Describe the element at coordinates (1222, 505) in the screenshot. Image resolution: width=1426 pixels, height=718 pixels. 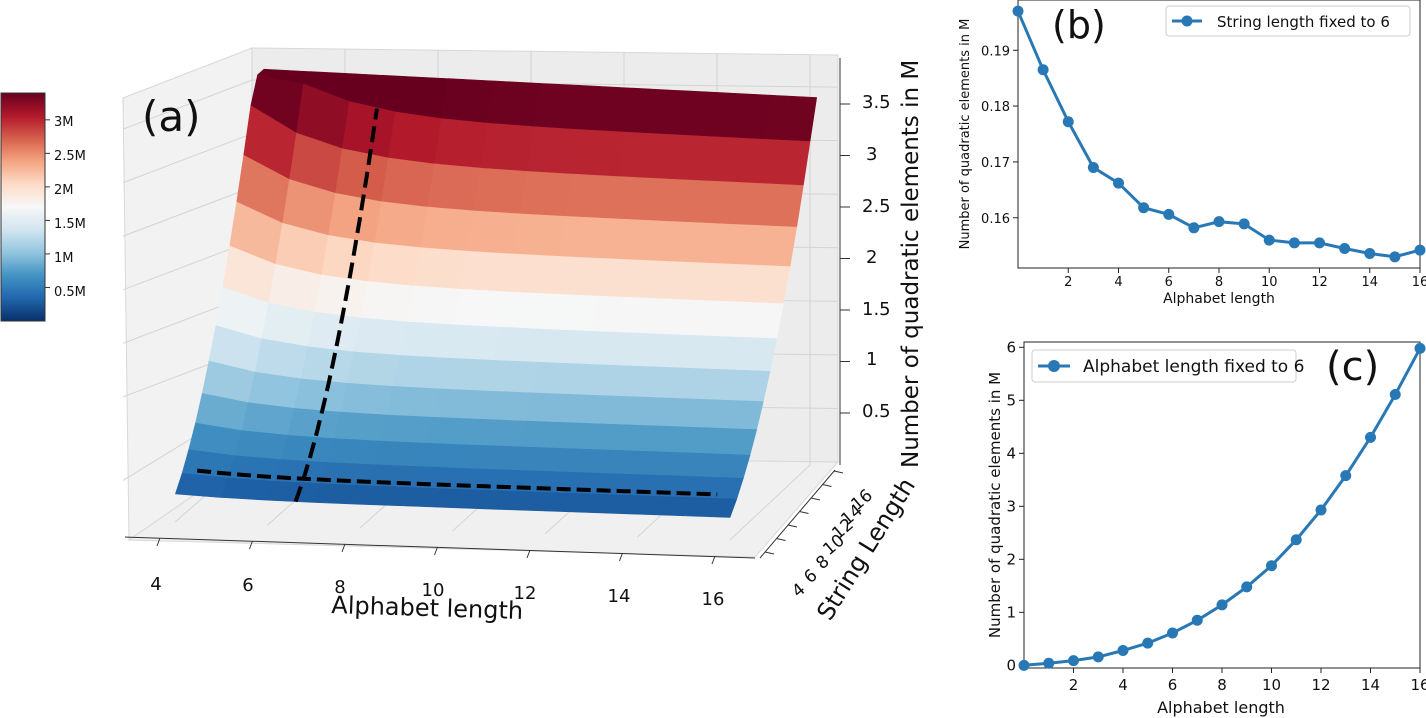
I see `panel-c-frame` at that location.